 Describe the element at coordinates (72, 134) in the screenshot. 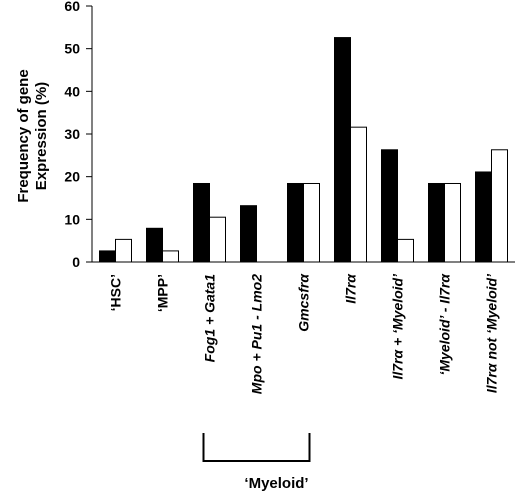

I see `y-tick-label: 30` at that location.